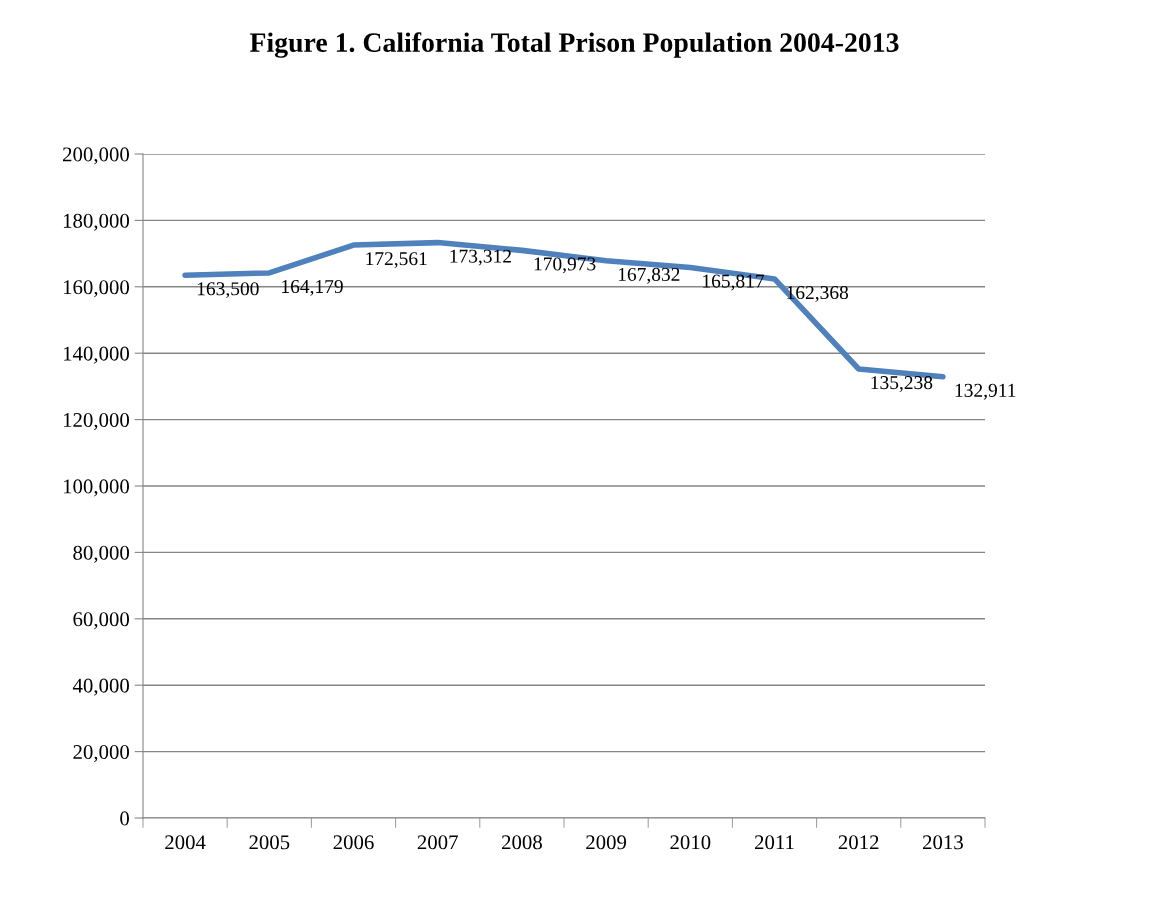  Describe the element at coordinates (228, 290) in the screenshot. I see `text: 163,500` at that location.